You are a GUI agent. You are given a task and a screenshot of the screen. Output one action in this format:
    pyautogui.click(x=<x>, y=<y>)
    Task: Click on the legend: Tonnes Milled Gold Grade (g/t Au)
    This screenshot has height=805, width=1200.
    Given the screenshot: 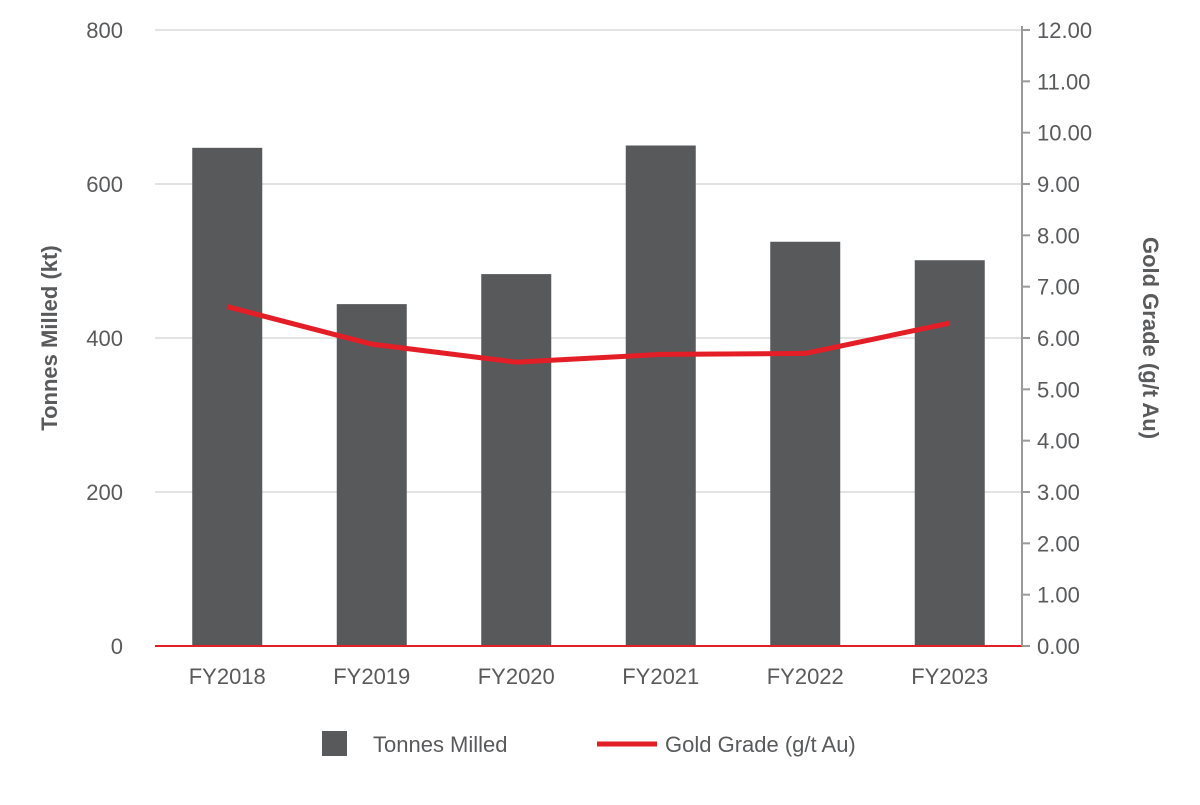 What is the action you would take?
    pyautogui.click(x=589, y=744)
    